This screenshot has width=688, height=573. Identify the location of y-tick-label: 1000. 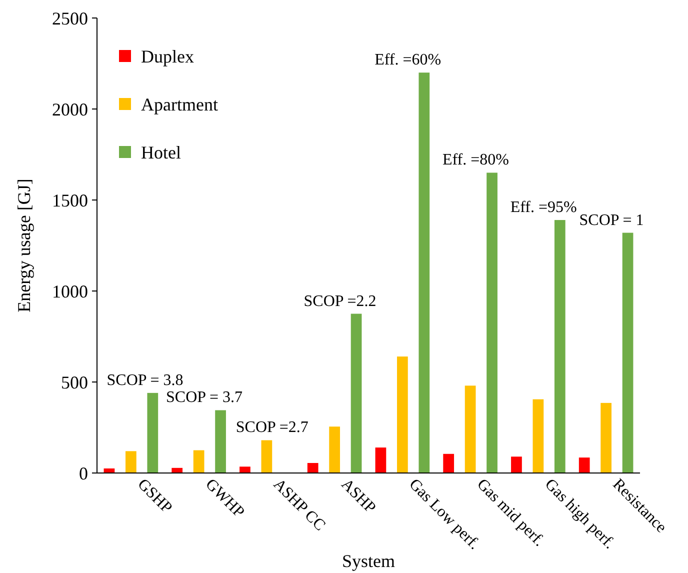
(70, 291).